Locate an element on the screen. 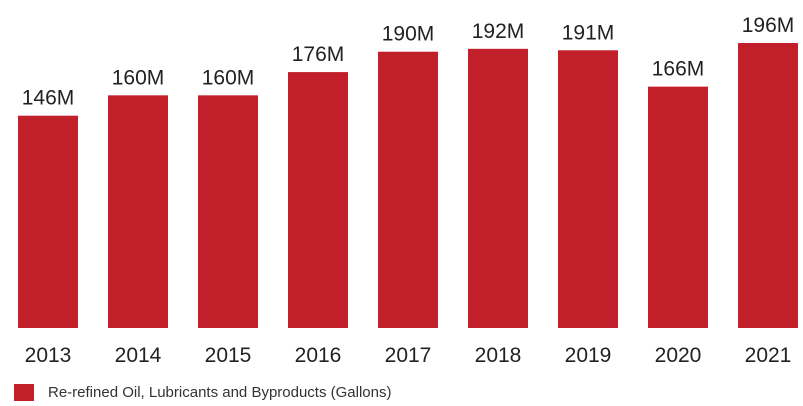 This screenshot has width=803, height=406. bar-2019 is located at coordinates (588, 189).